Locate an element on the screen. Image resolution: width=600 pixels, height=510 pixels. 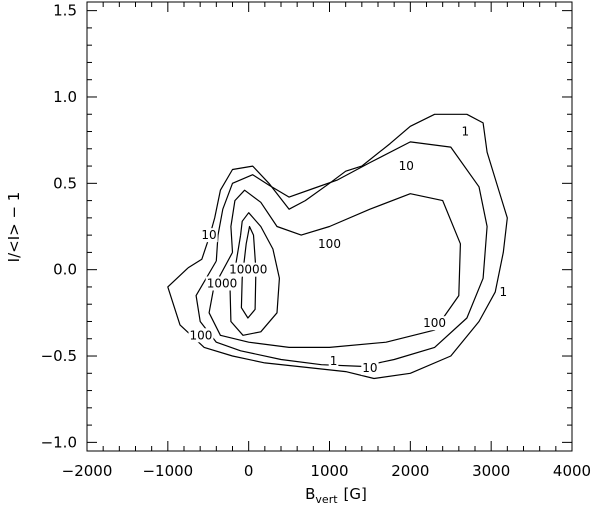
y-tick-label: −1.0 is located at coordinates (59, 442).